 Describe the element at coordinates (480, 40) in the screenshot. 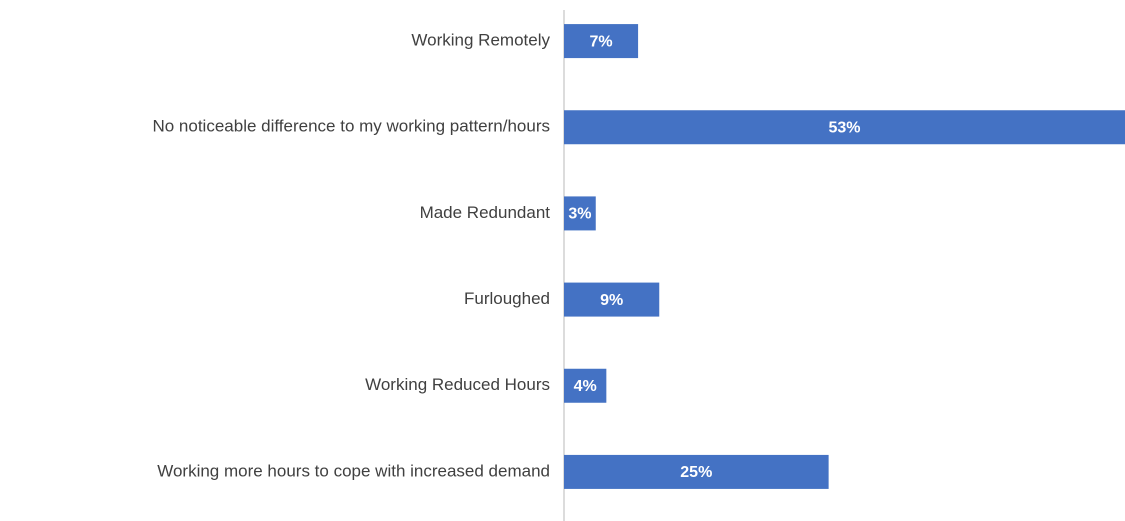

I see `category-label: Working Remotely` at that location.